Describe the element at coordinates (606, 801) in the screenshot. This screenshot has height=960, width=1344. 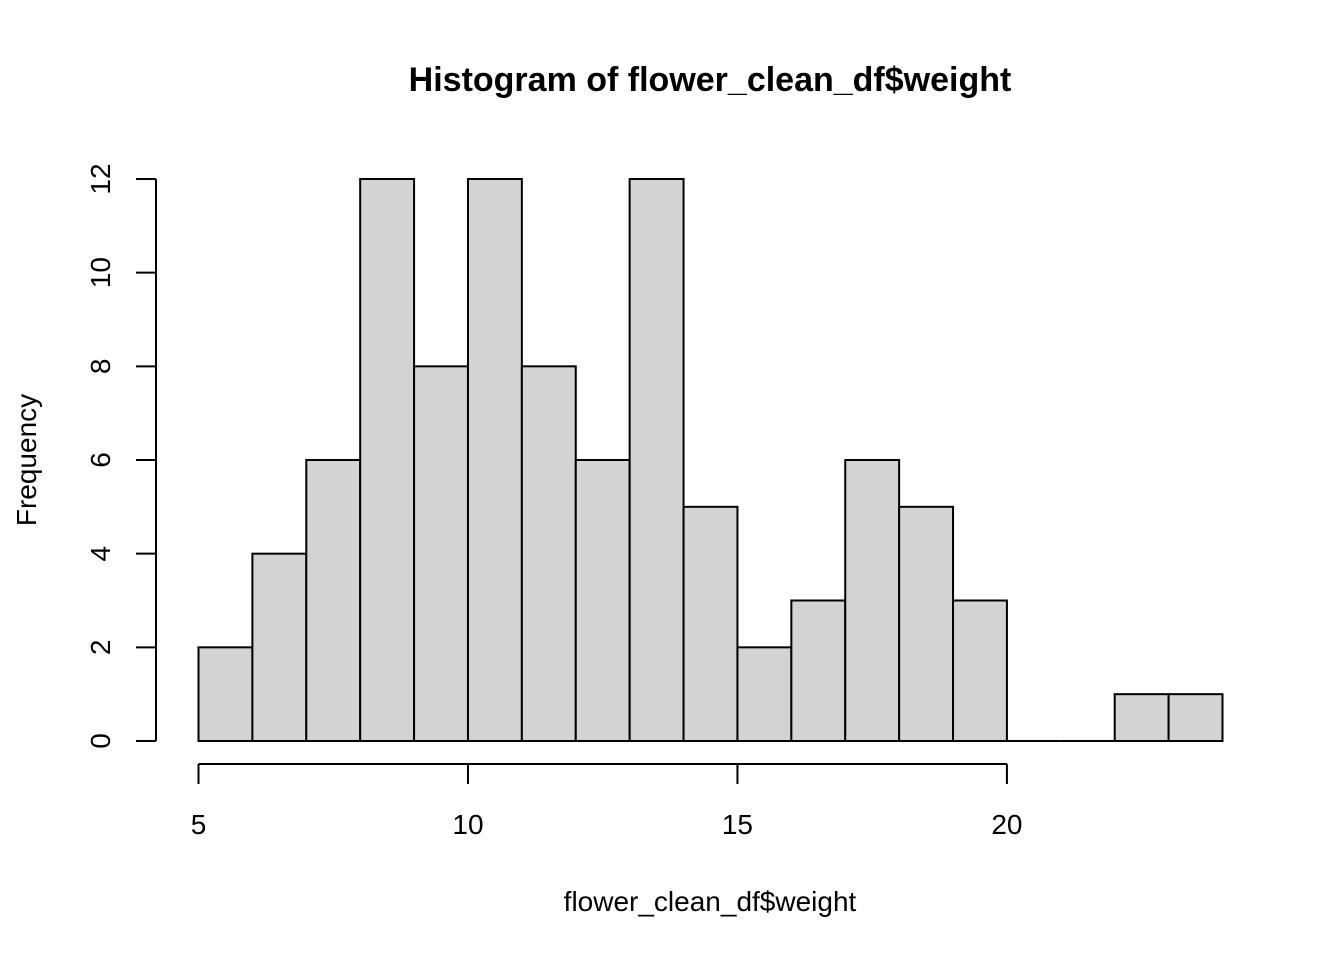
I see `x-axis: 5 10 15 20` at that location.